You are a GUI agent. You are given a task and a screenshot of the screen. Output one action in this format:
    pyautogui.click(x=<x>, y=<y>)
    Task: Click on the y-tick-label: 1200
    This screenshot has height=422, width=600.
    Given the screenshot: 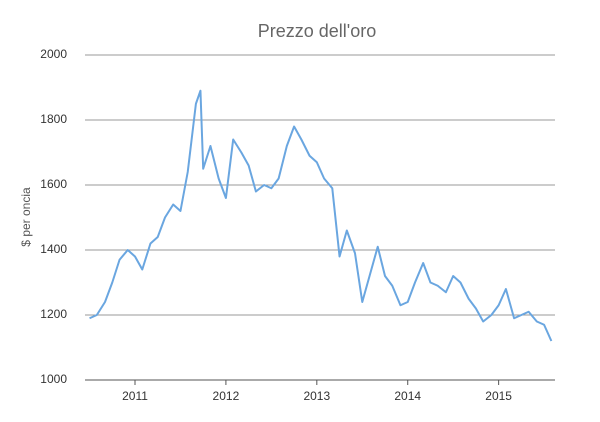 What is the action you would take?
    pyautogui.click(x=53, y=314)
    